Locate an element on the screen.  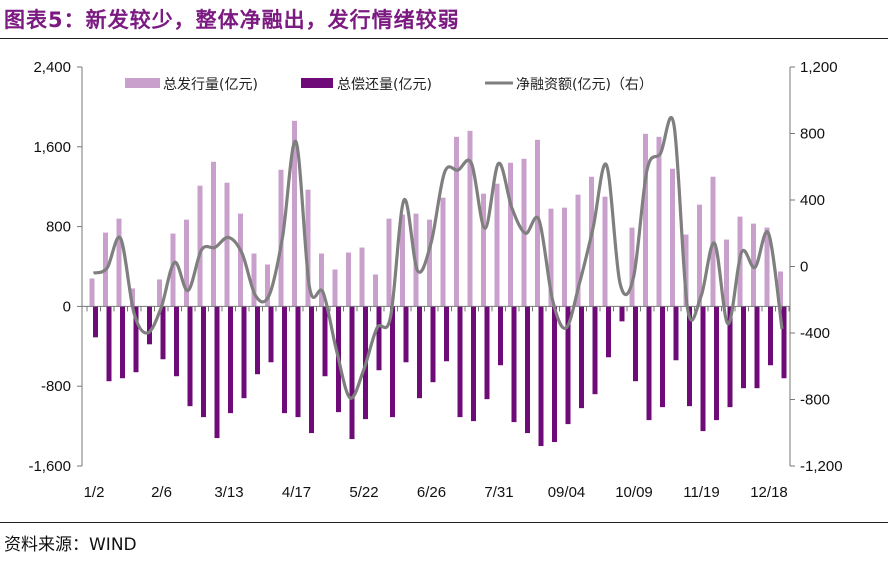
right-tick-label: -800 is located at coordinates (815, 400).